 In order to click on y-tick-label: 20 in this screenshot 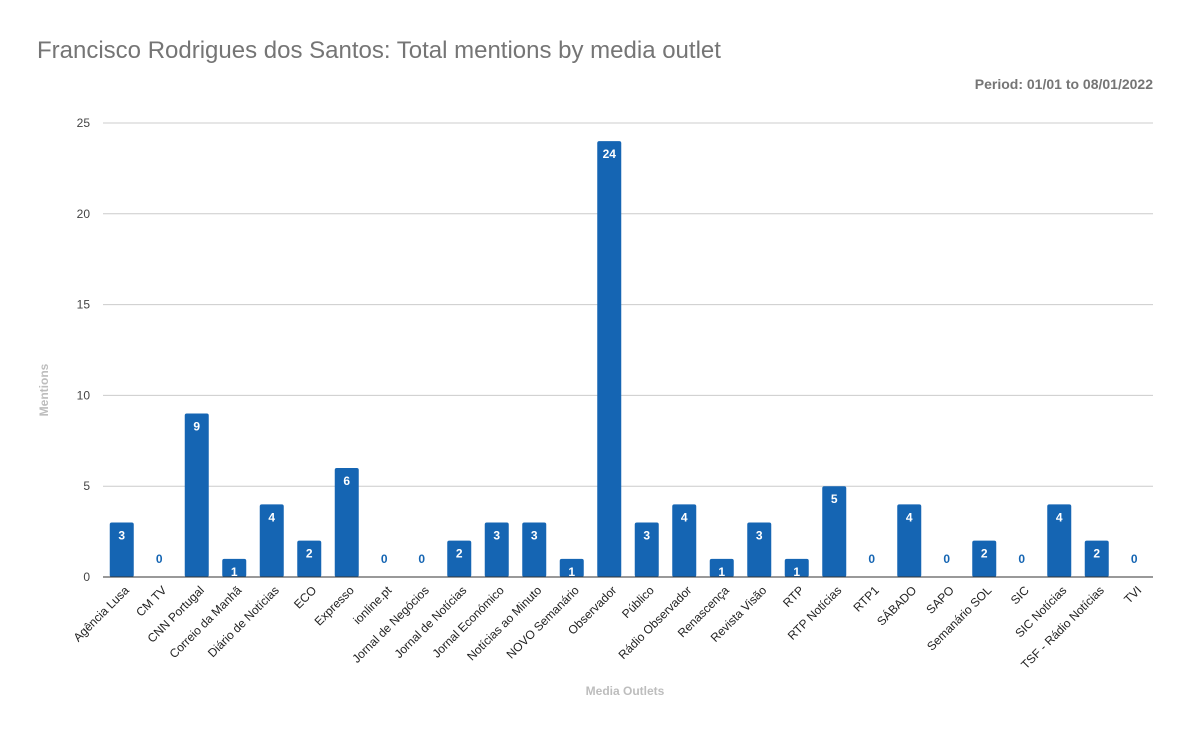, I will do `click(84, 214)`.